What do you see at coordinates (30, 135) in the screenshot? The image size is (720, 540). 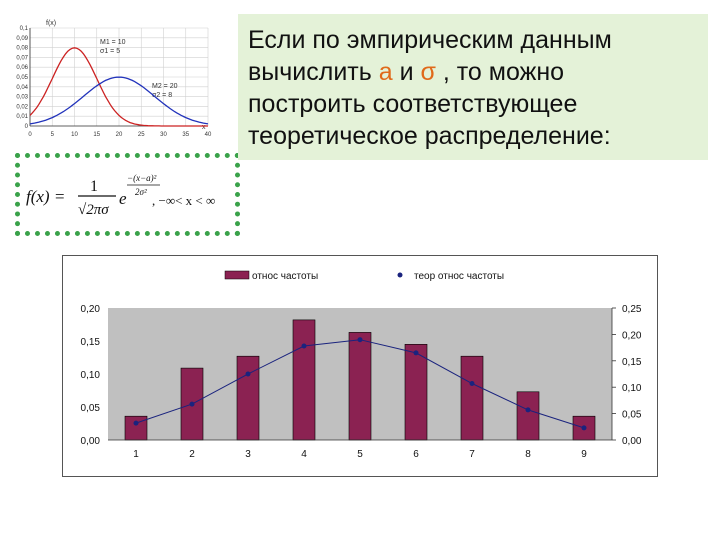 I see `small-plot-x-tick: 0` at bounding box center [30, 135].